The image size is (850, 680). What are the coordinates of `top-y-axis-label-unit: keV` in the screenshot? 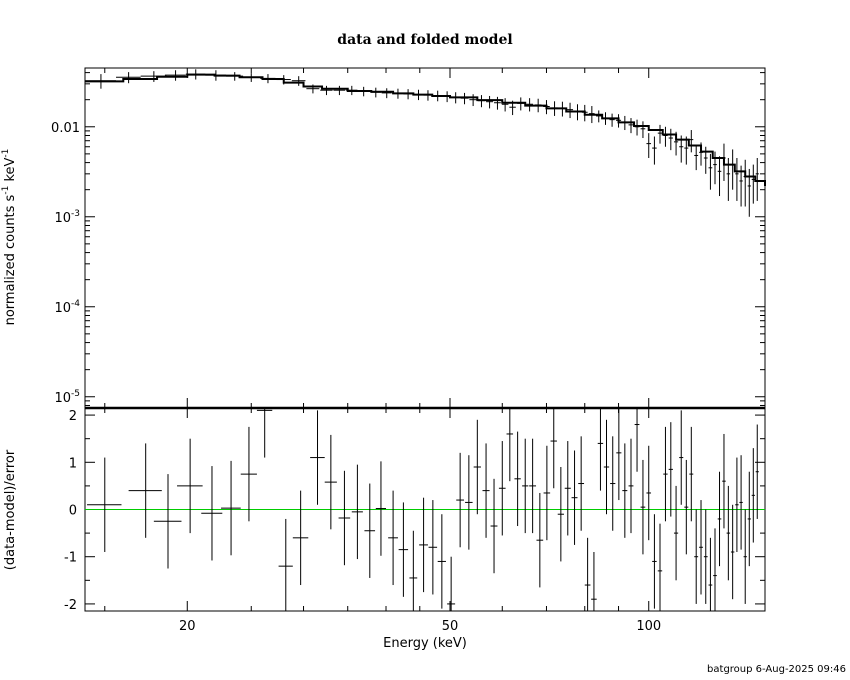 It's located at (10, 171).